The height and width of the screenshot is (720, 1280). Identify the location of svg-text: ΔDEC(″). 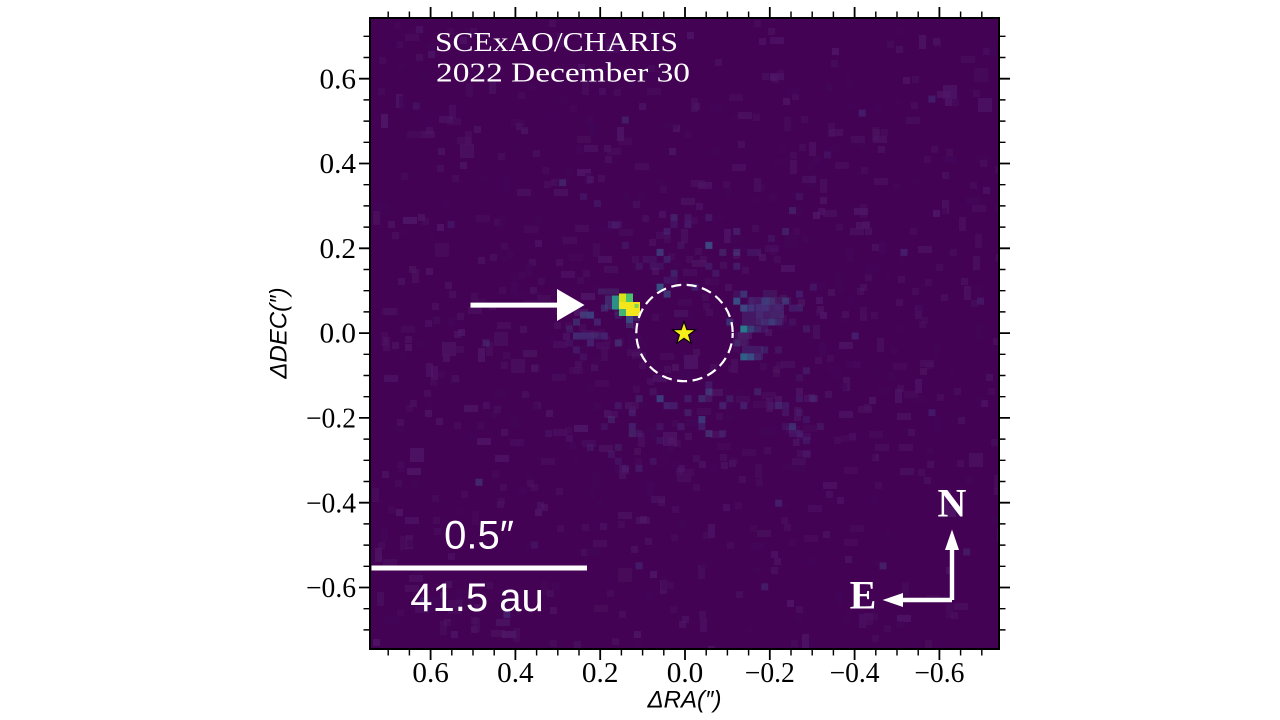
(279, 333).